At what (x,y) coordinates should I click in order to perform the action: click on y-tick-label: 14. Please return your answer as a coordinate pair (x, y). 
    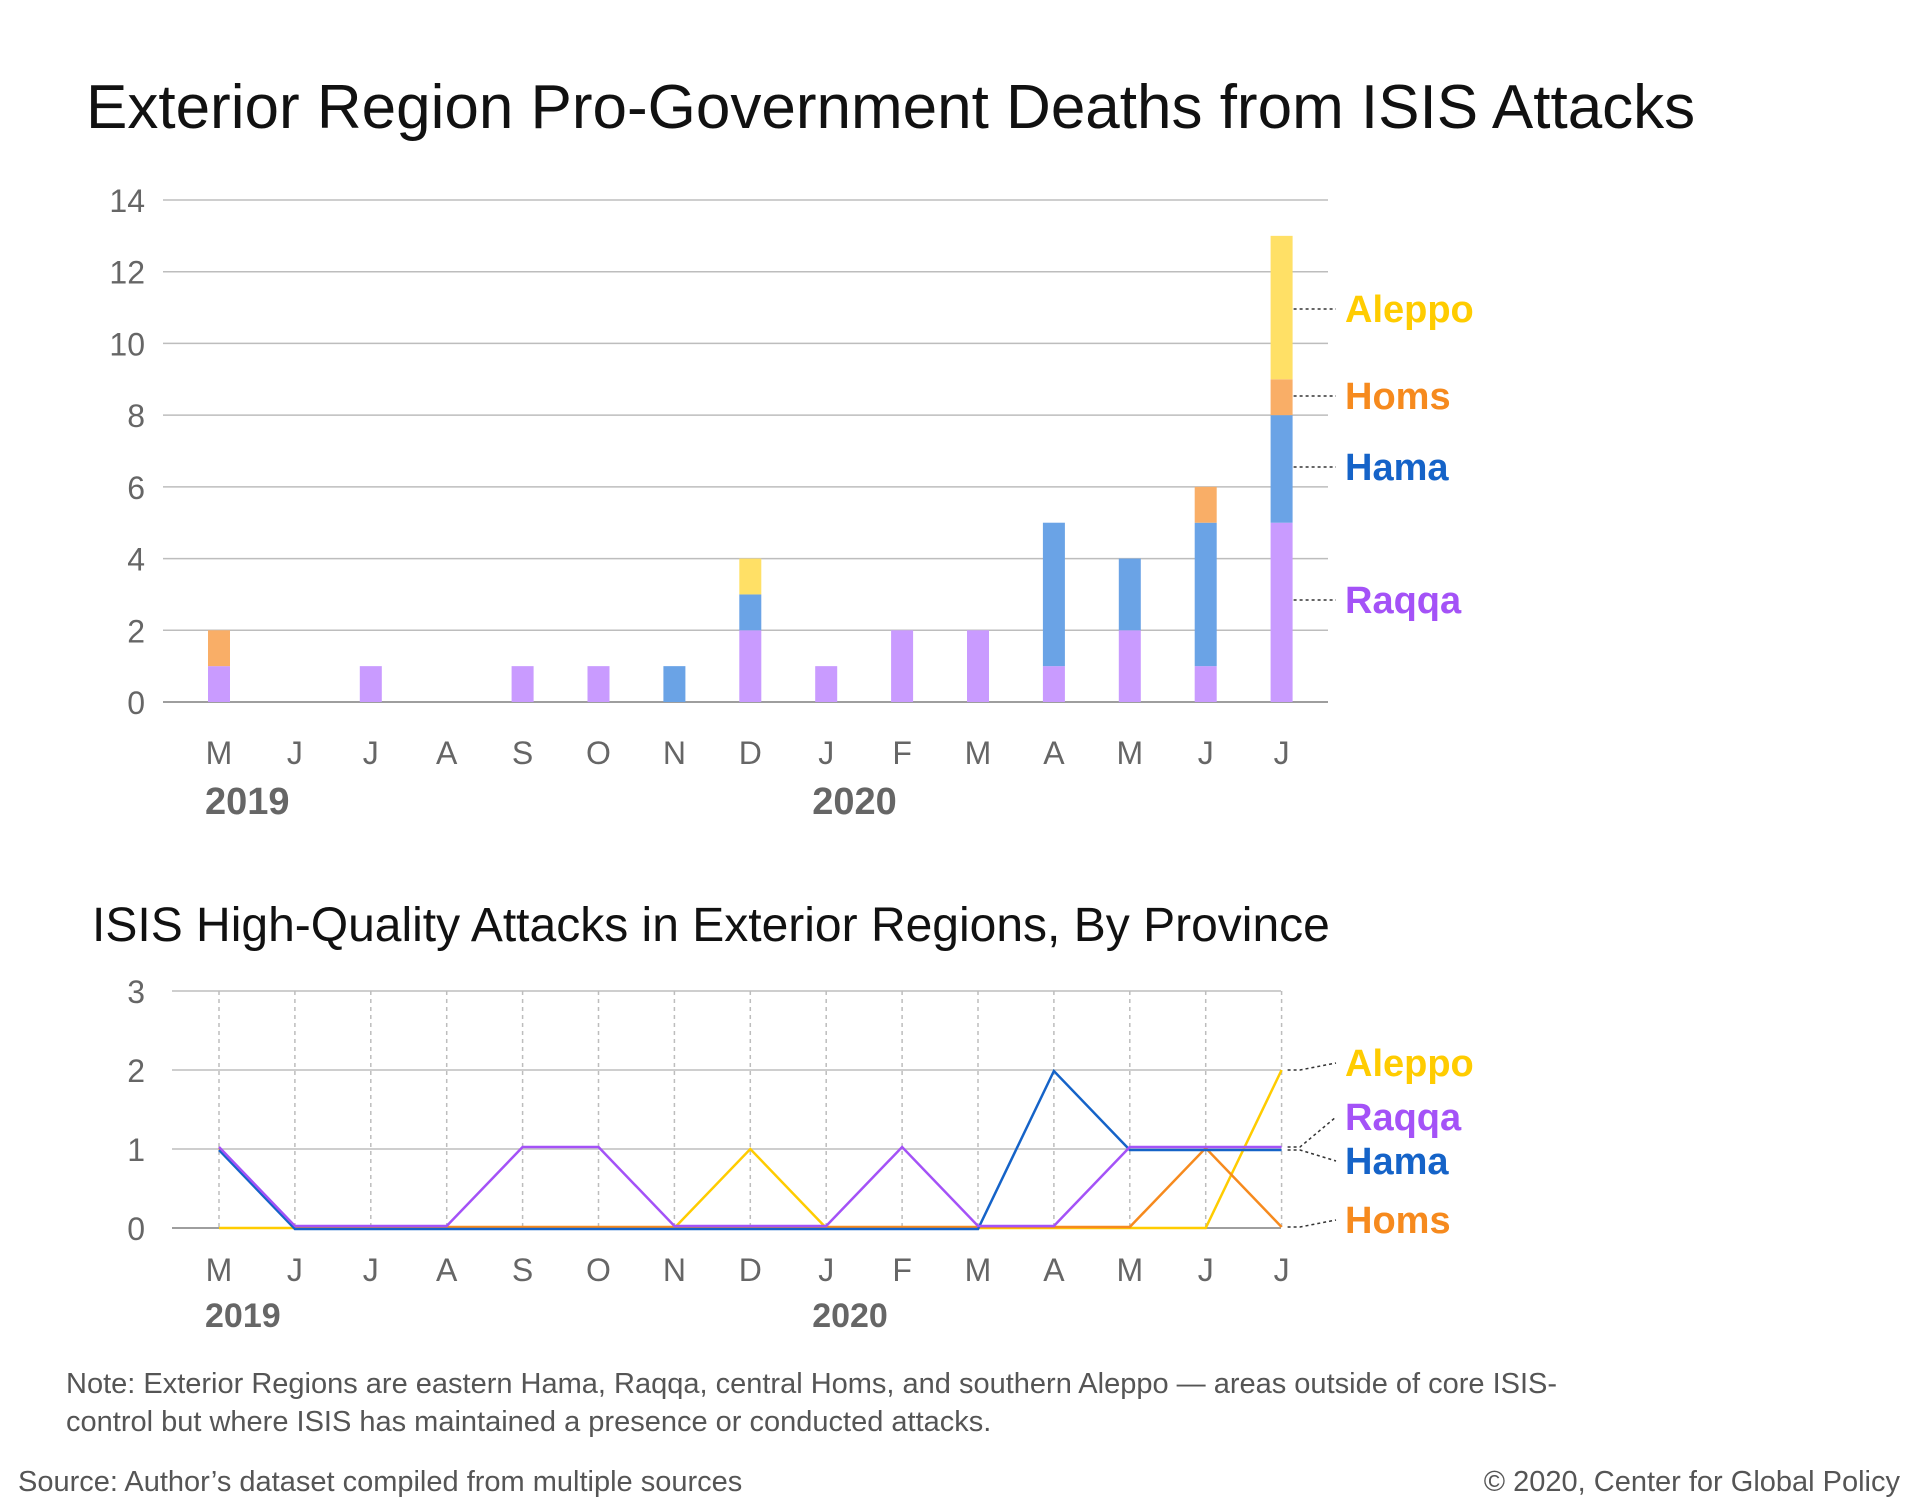
    Looking at the image, I should click on (127, 201).